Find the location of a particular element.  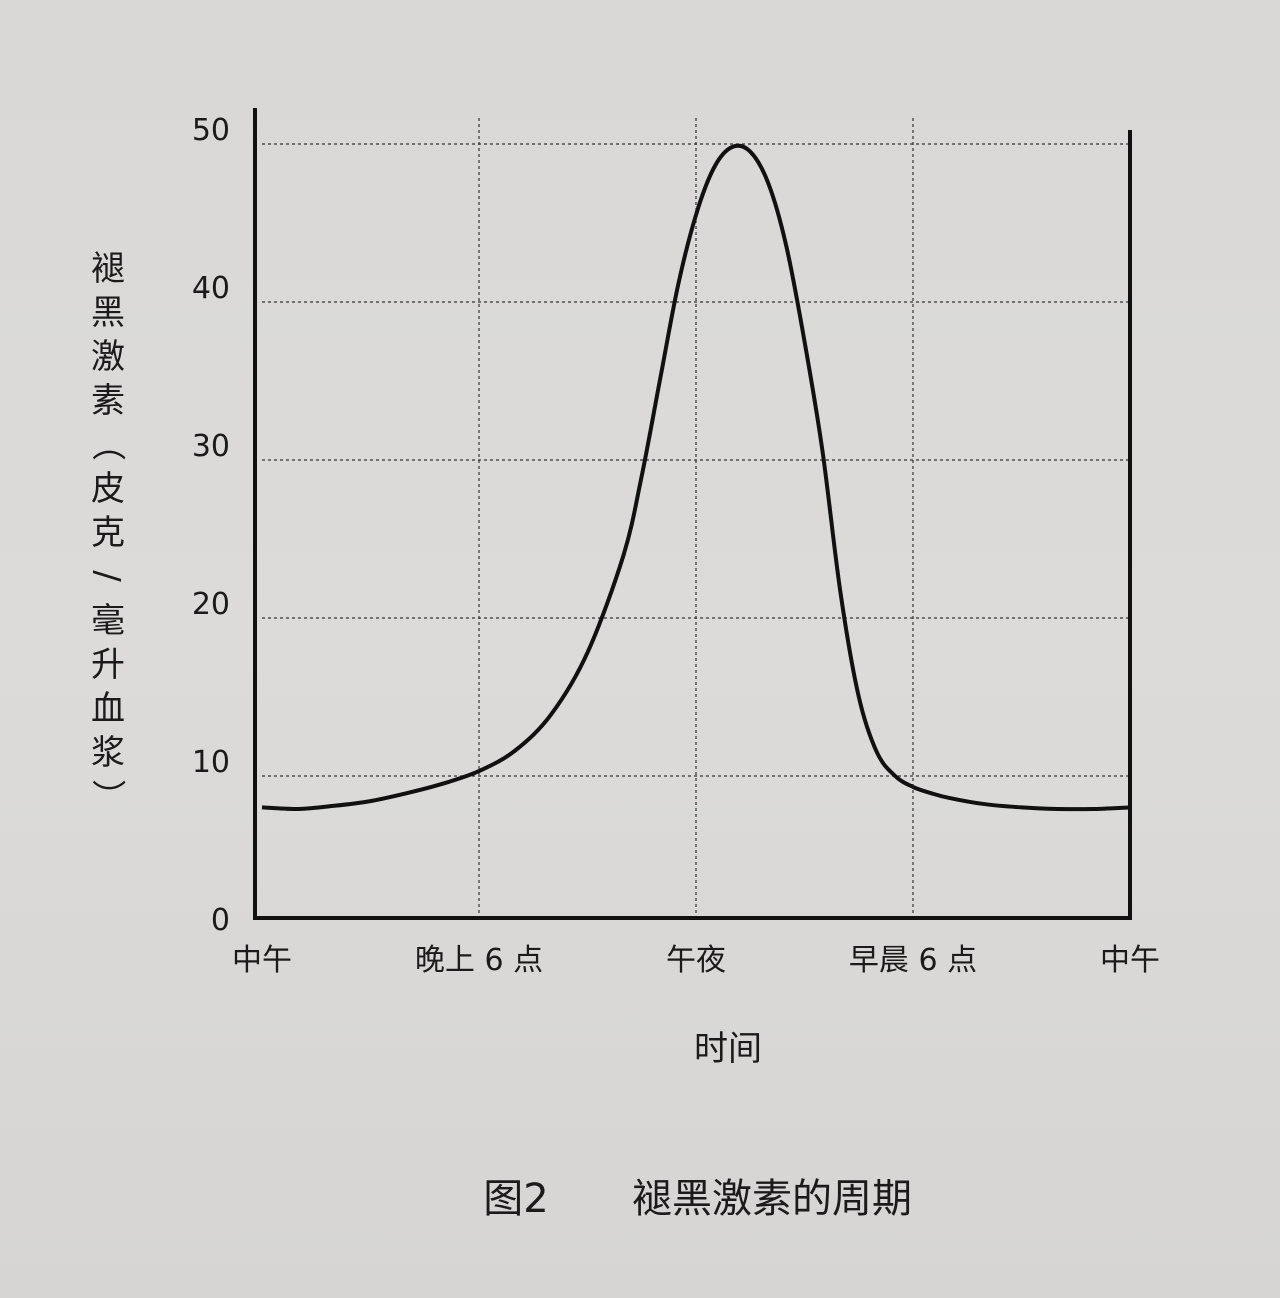

y-tick-label: 30 is located at coordinates (211, 446).